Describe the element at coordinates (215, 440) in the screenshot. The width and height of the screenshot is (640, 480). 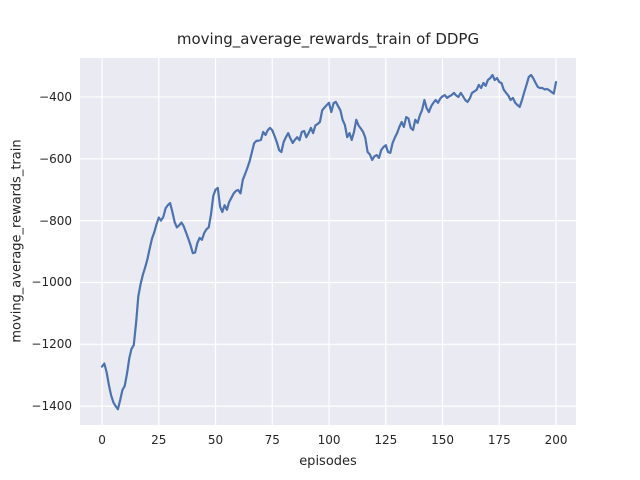
I see `x-tick-label: 50` at that location.